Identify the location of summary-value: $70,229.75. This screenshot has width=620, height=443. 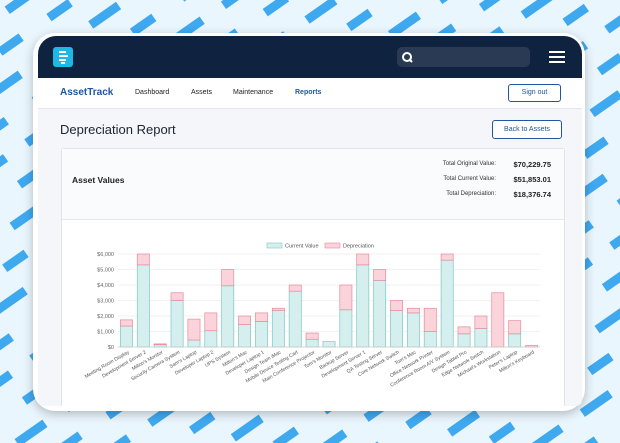
(532, 164).